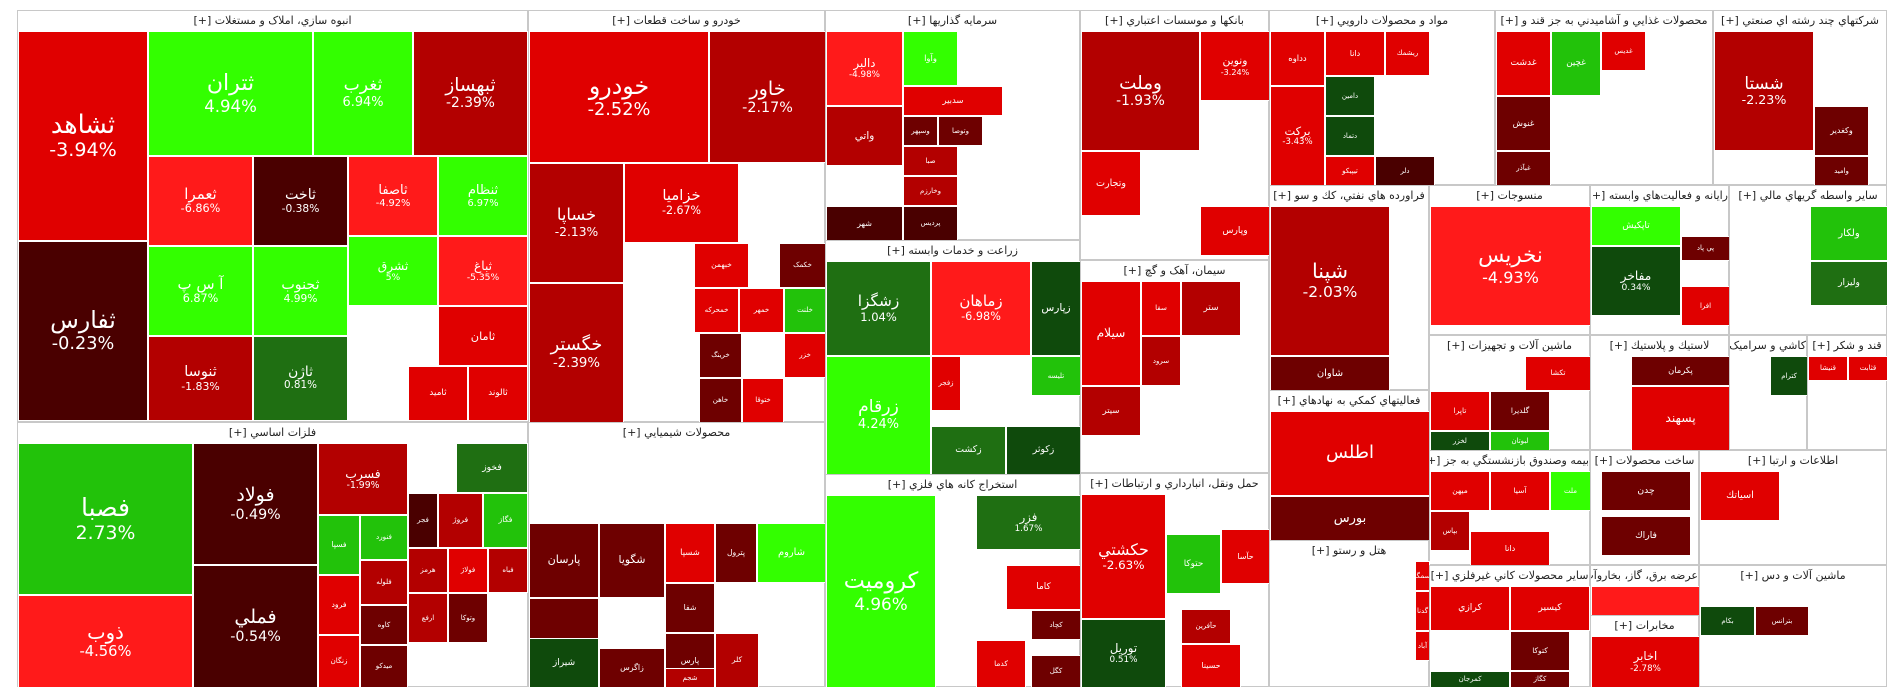 The image size is (1904, 698). What do you see at coordinates (1764, 91) in the screenshot?
I see `stock-tile: شستا -2.23%` at bounding box center [1764, 91].